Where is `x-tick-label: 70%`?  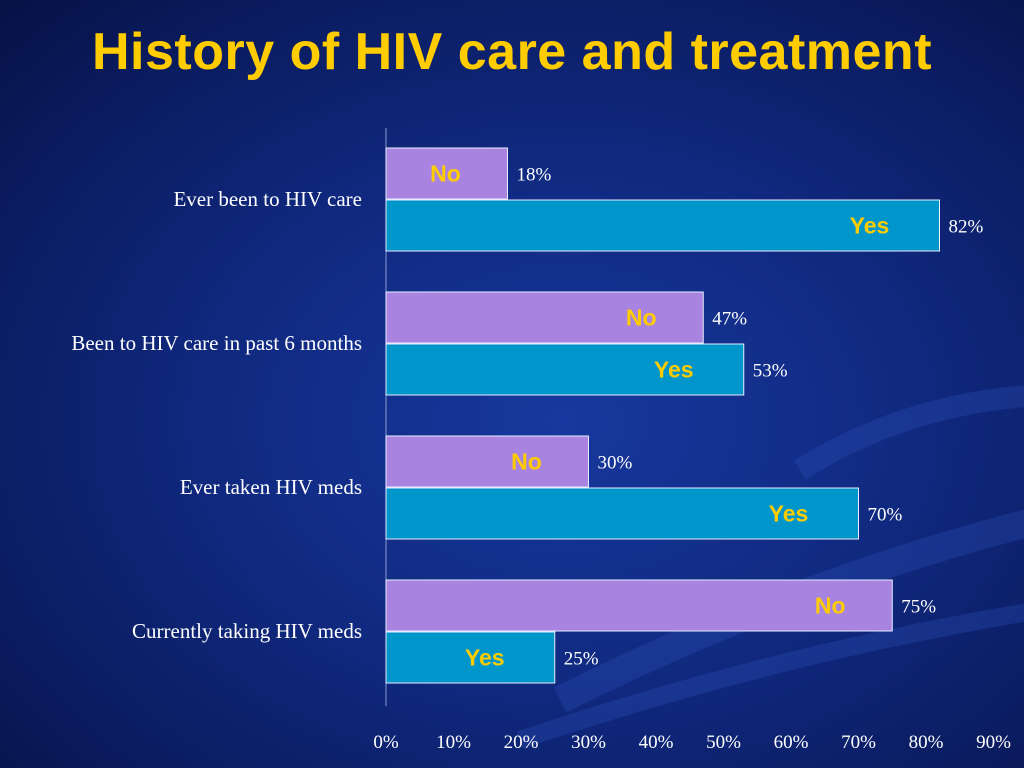 x-tick-label: 70% is located at coordinates (858, 742).